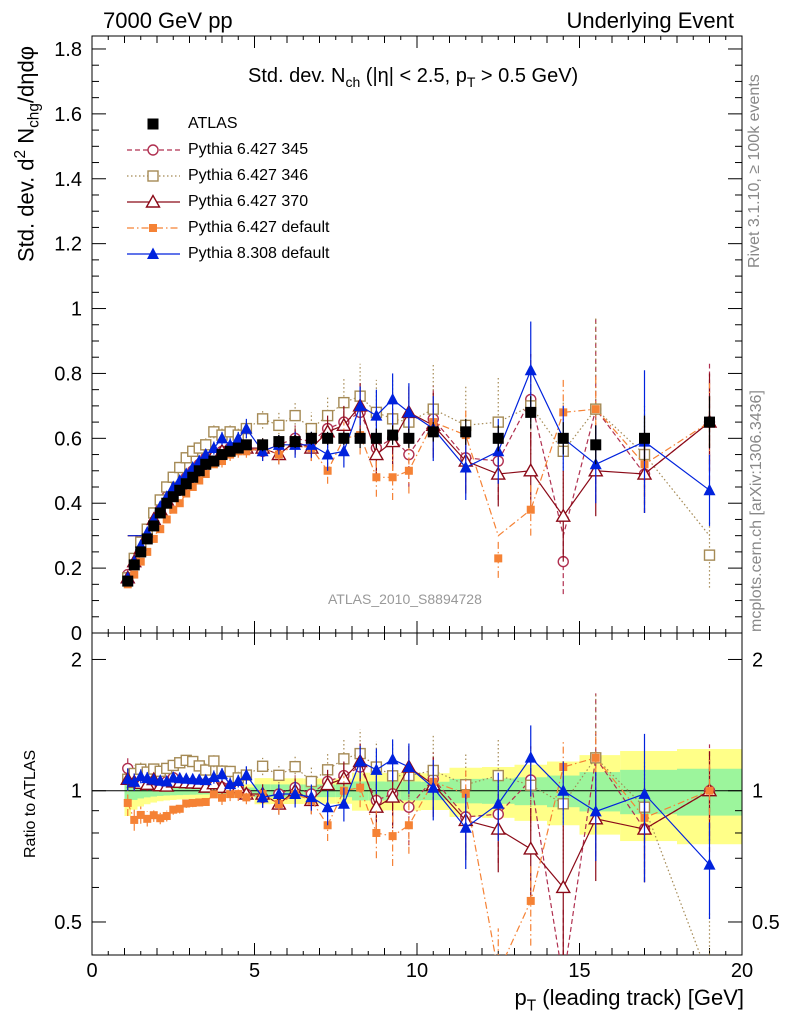 This screenshot has width=786, height=1024. I want to click on legend-label-p370: Pythia 6.427 370, so click(248, 201).